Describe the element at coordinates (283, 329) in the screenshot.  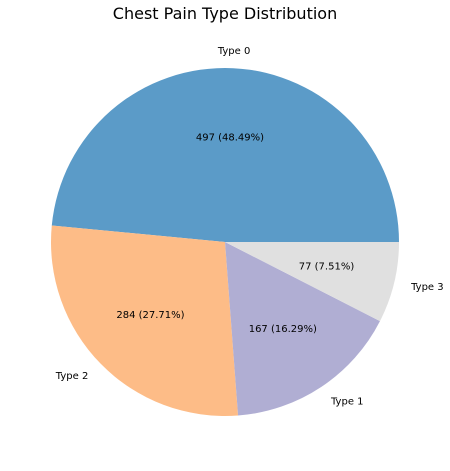
I see `slice-value-type-1: 167 (16.29%)` at that location.